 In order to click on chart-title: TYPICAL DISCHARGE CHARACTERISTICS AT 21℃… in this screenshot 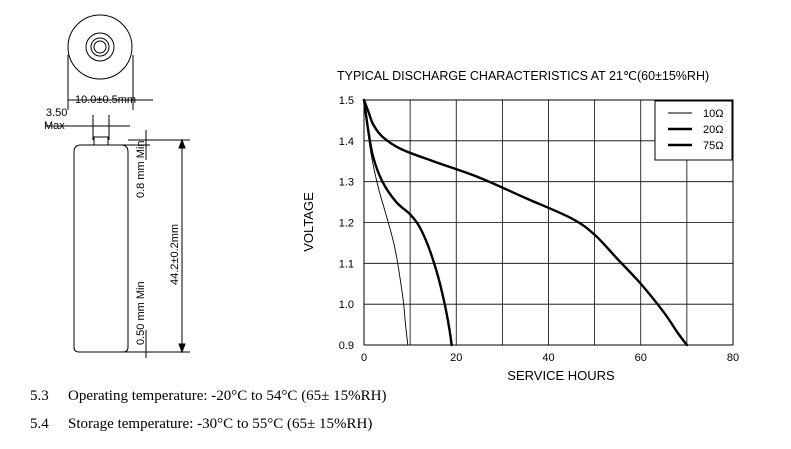, I will do `click(523, 76)`.